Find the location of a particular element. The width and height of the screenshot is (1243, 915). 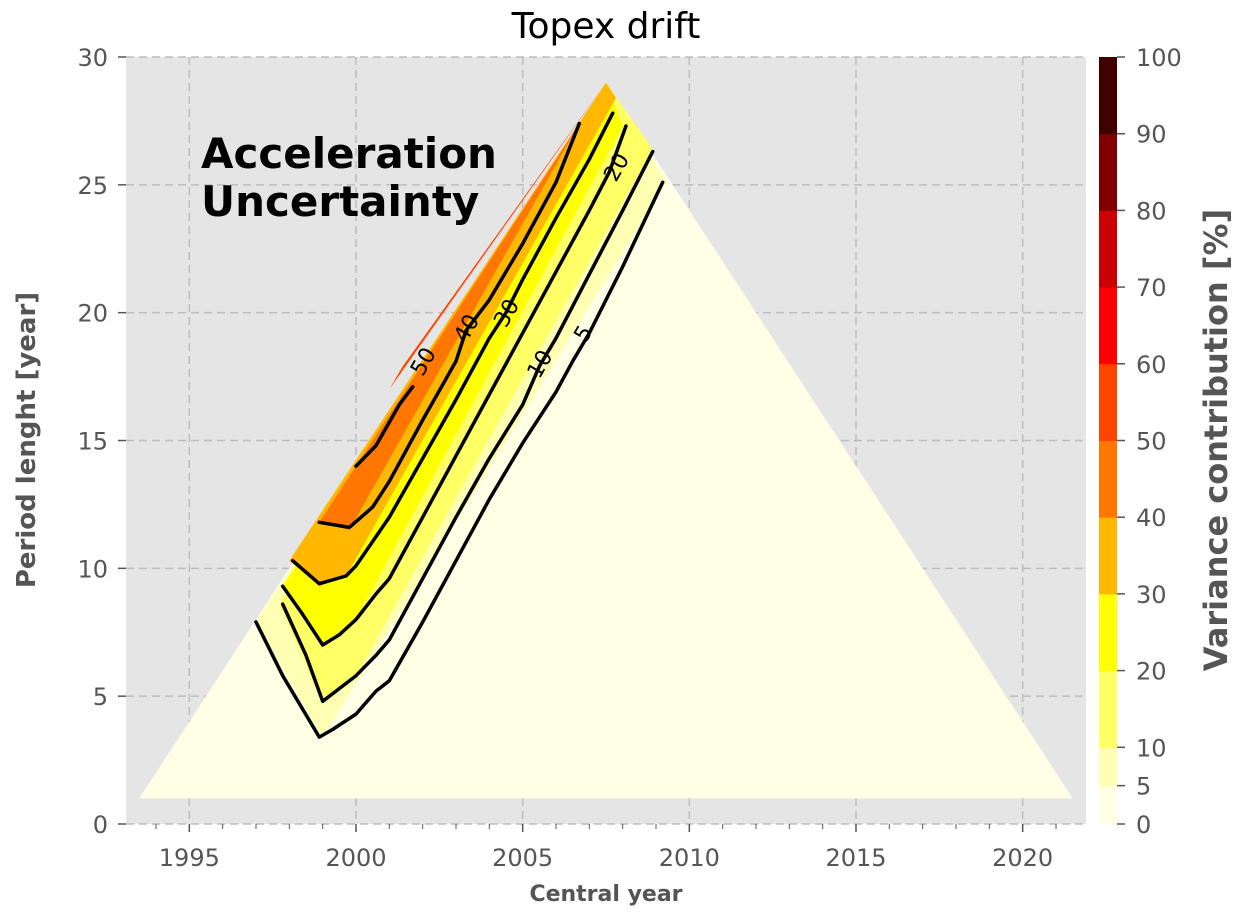

colorbar: 0 5 10 20 30 40 50 60 70 80 90 100 is located at coordinates (1140, 441).